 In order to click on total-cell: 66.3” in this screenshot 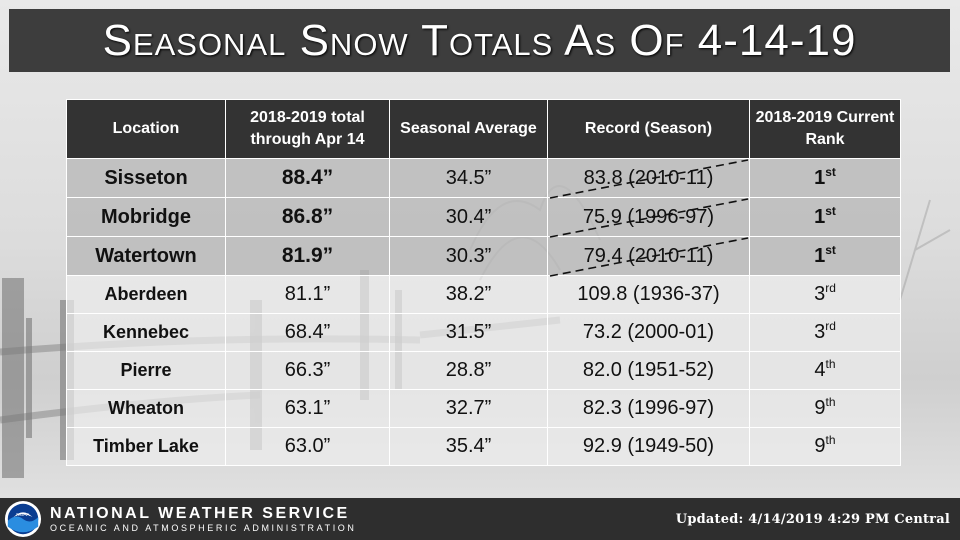, I will do `click(307, 370)`.